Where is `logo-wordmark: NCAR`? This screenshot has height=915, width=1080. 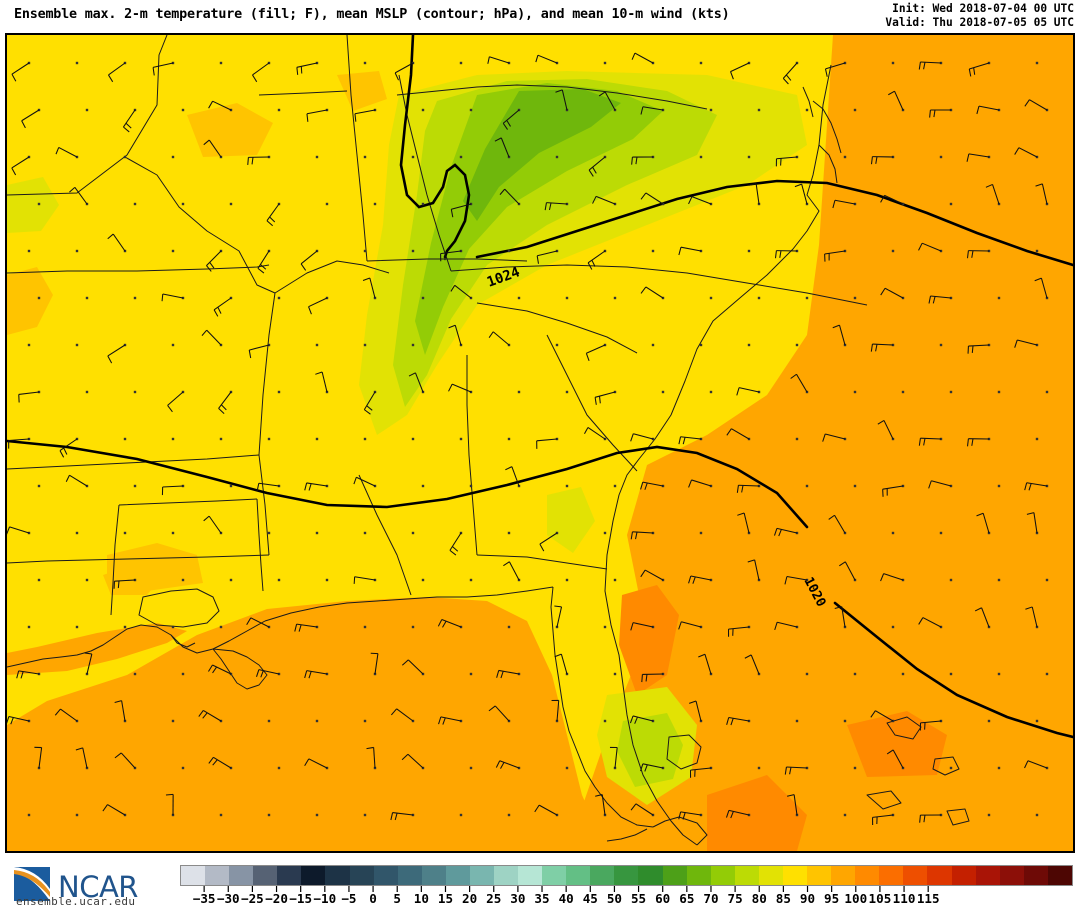
logo-wordmark: NCAR is located at coordinates (98, 887).